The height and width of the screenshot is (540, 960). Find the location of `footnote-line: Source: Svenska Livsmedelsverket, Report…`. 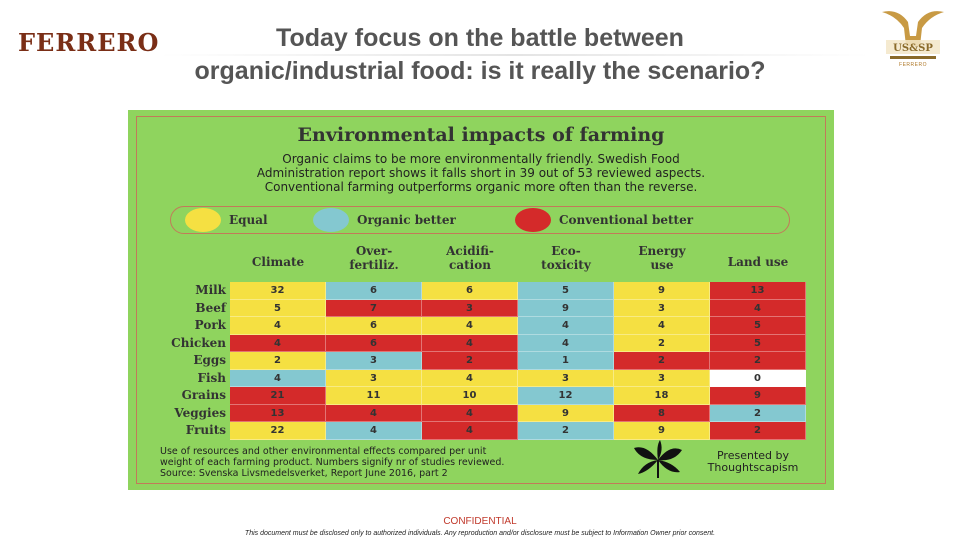

footnote-line: Source: Svenska Livsmedelsverket, Report… is located at coordinates (304, 473).